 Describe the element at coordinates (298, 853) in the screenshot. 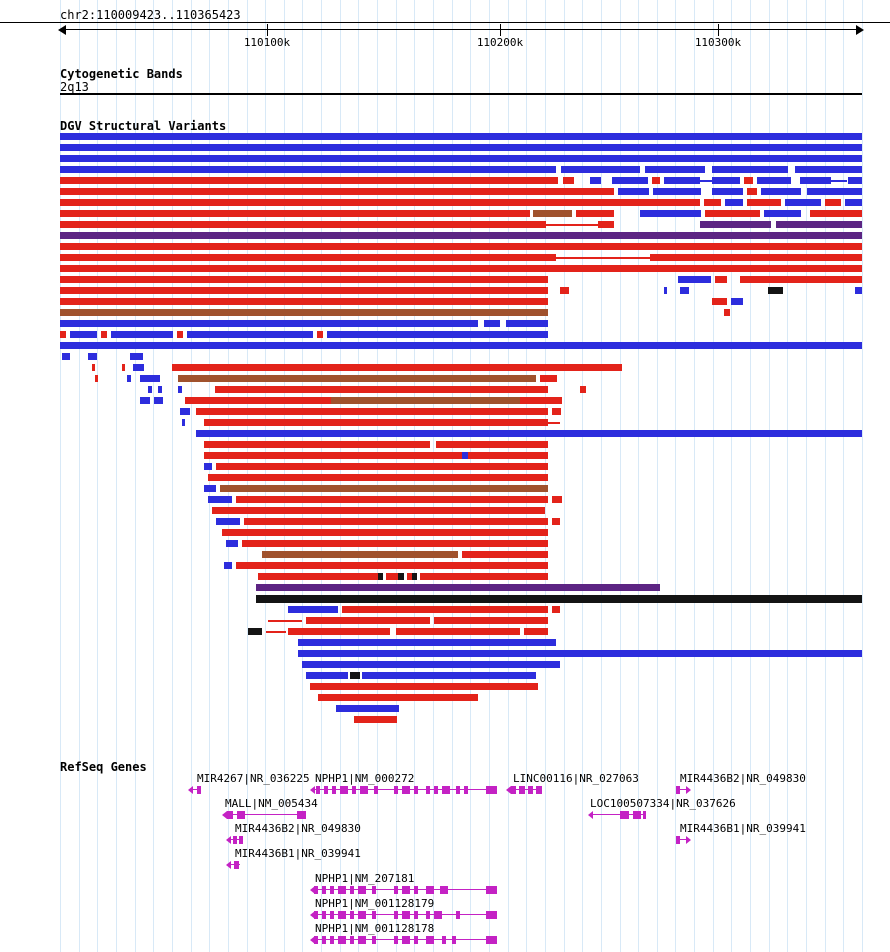

I see `gene-label: MIR4436B1|NR_039941` at that location.